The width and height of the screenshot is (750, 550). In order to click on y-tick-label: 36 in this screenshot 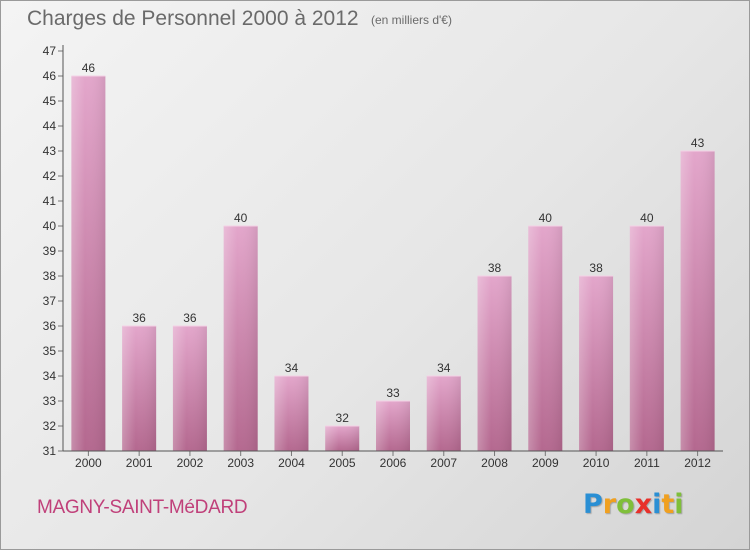, I will do `click(50, 326)`.